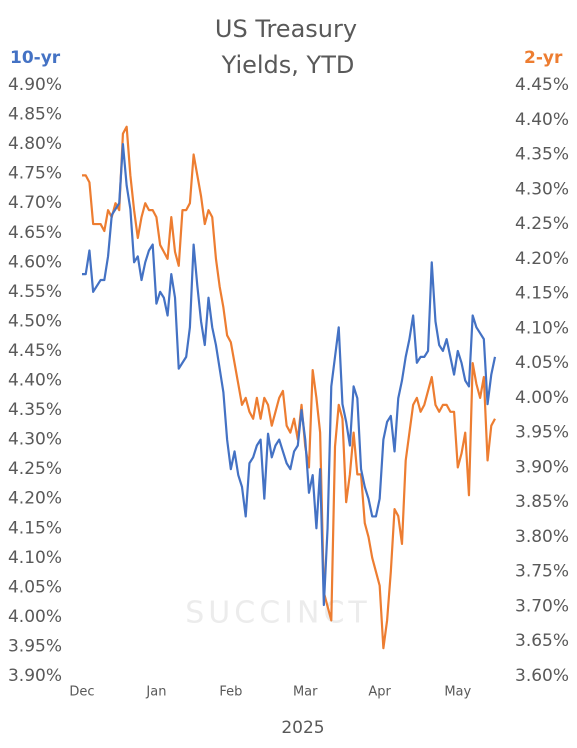  What do you see at coordinates (542, 398) in the screenshot?
I see `y2-tick-label: 4.00%` at bounding box center [542, 398].